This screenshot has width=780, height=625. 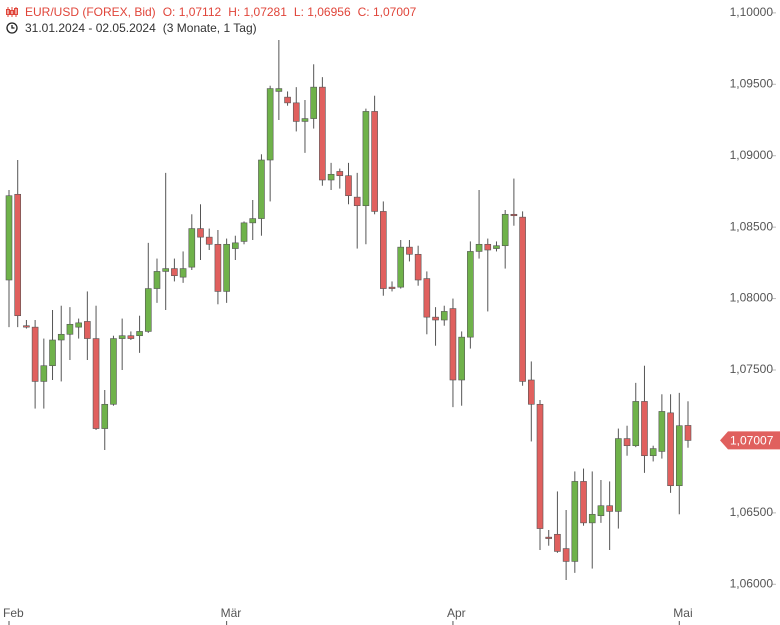 What do you see at coordinates (387, 12) in the screenshot?
I see `ohlc-label: C: 1,07007` at bounding box center [387, 12].